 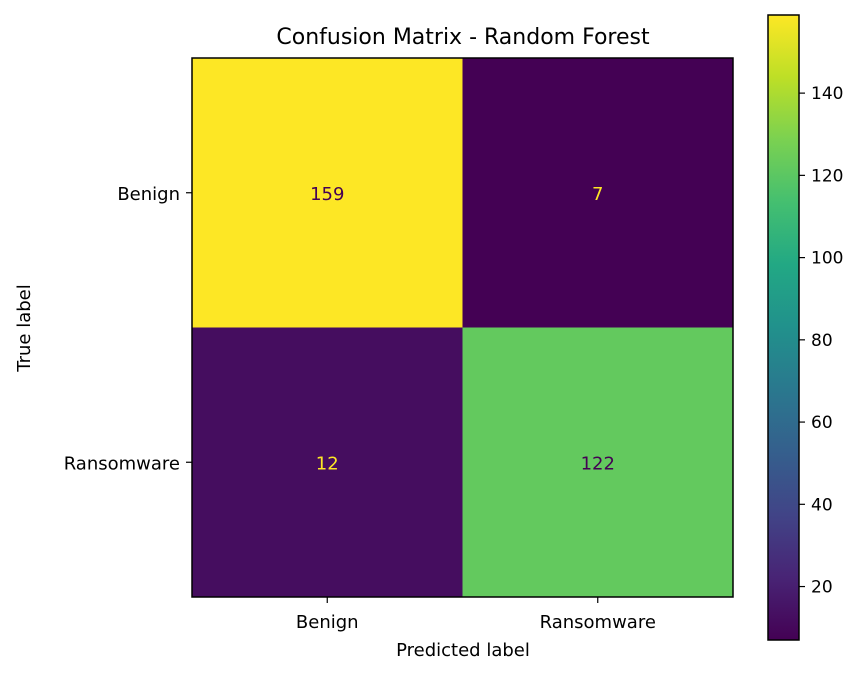 I want to click on y-axis-label: True label, so click(x=24, y=328).